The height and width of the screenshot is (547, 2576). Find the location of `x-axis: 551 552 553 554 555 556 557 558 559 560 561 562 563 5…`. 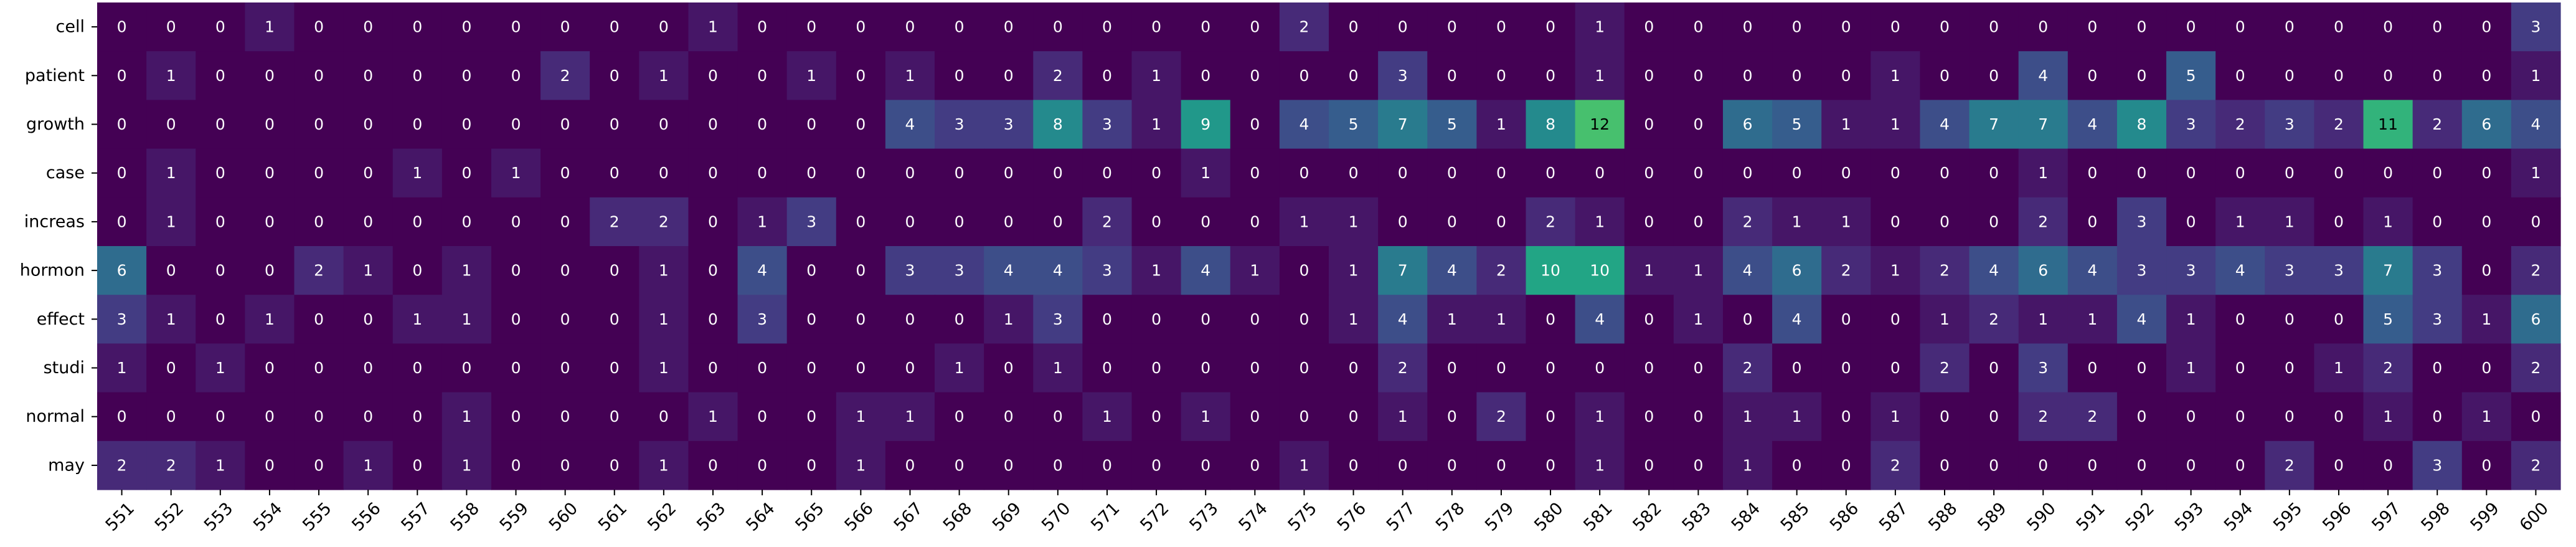

x-axis: 551 552 553 554 555 556 557 558 559 560 561 562 563 5… is located at coordinates (1327, 512).